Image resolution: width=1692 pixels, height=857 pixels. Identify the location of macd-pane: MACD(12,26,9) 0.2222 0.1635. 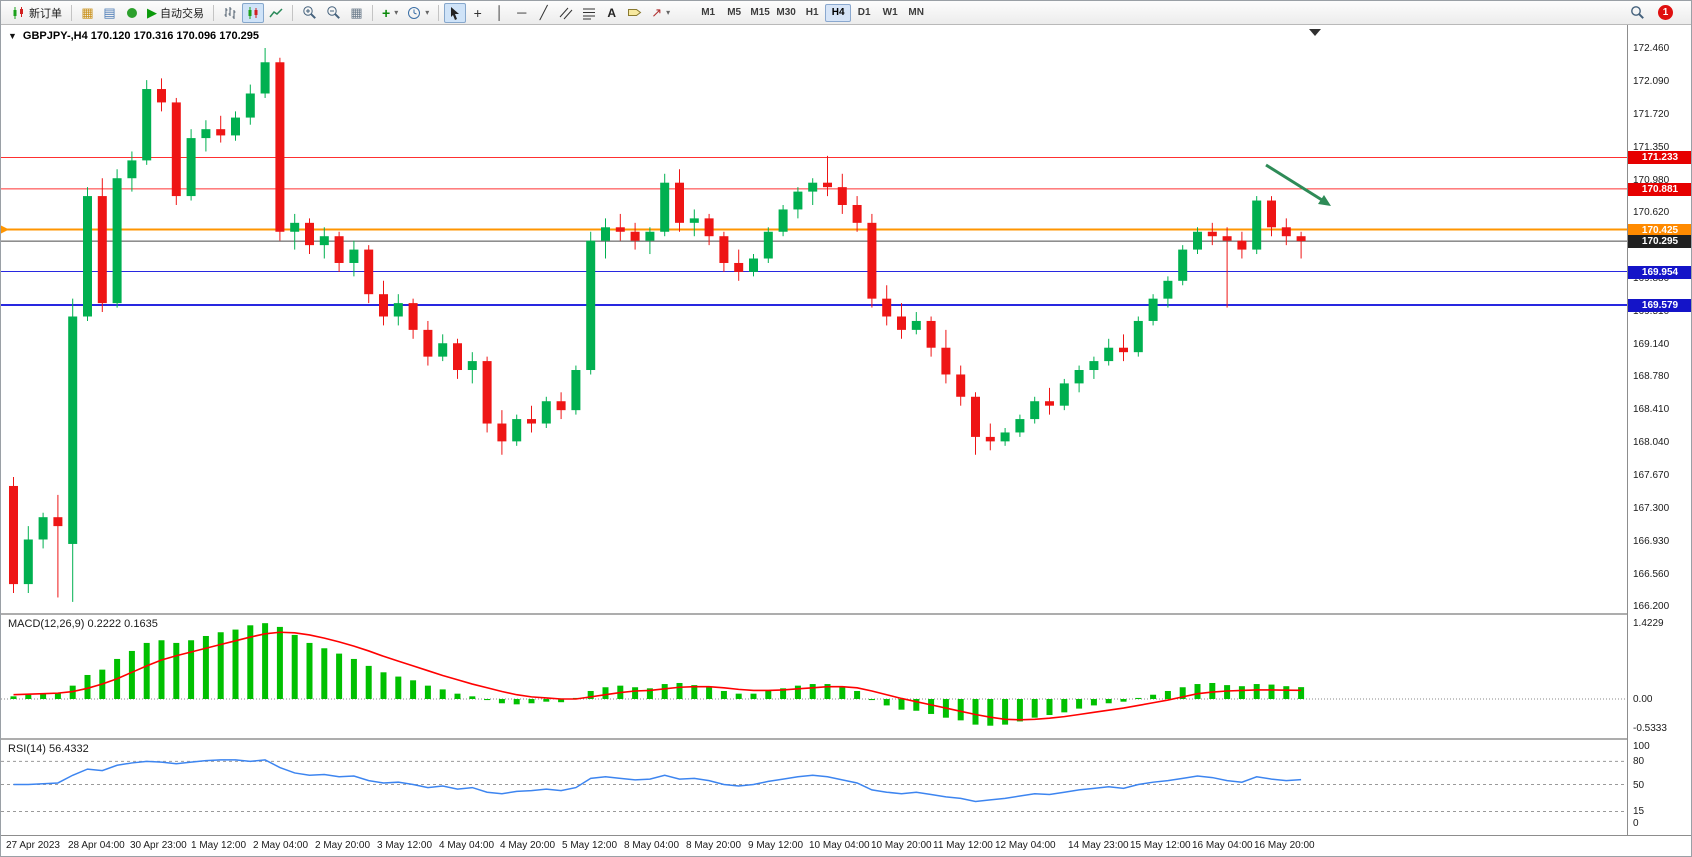
(814, 676).